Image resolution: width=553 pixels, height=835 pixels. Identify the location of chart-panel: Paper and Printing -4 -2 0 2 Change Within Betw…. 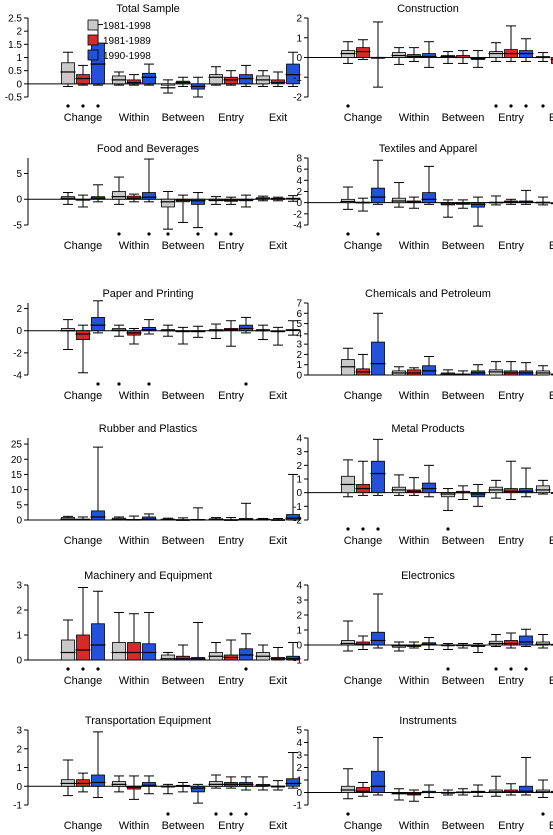
(157, 345).